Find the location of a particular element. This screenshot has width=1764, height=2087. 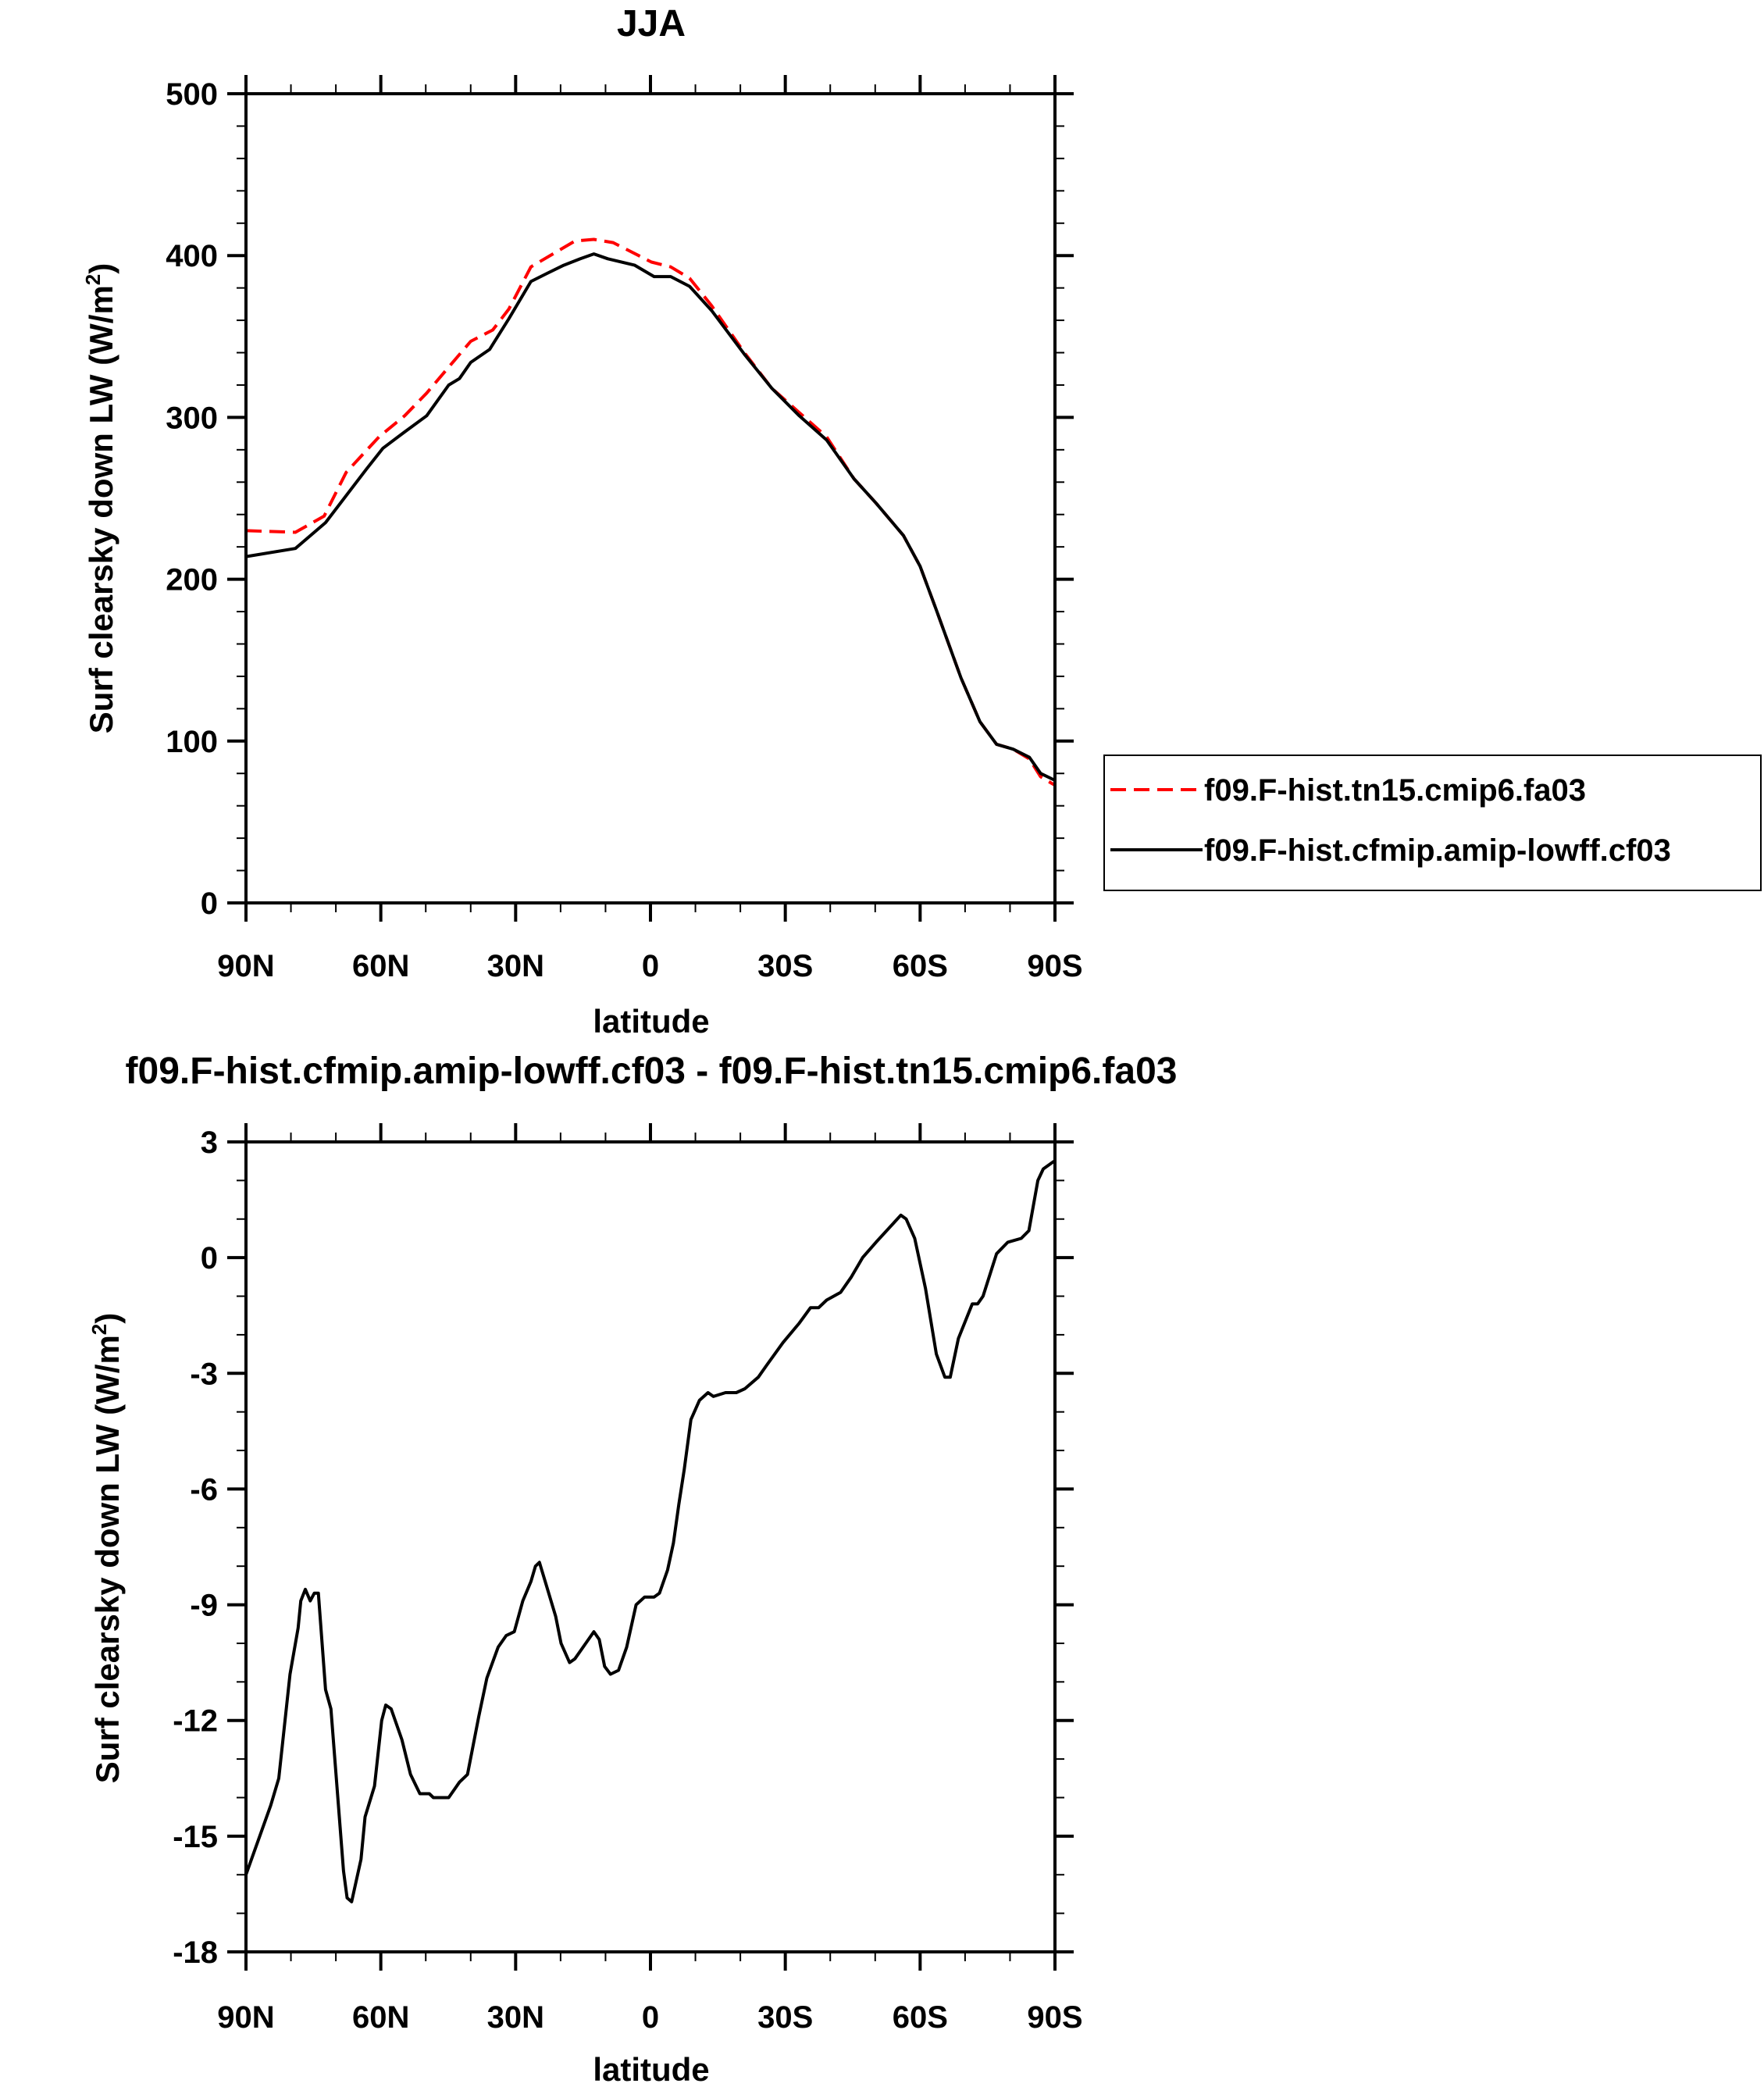

panel-title: JJA is located at coordinates (651, 24).